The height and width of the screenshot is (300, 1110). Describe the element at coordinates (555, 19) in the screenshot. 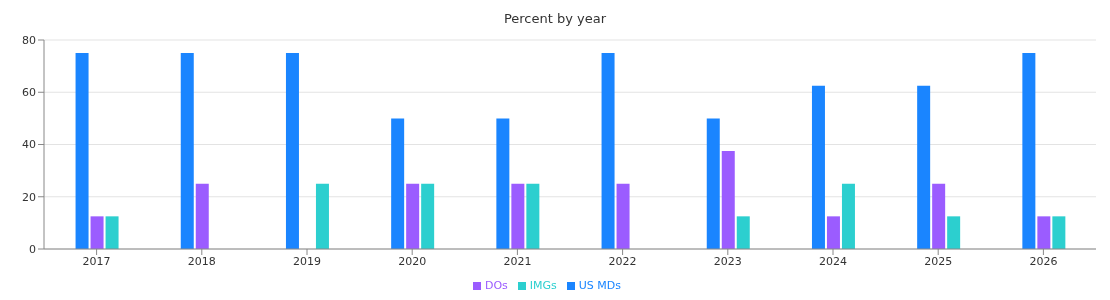

I see `chart-title: Percent by year` at that location.